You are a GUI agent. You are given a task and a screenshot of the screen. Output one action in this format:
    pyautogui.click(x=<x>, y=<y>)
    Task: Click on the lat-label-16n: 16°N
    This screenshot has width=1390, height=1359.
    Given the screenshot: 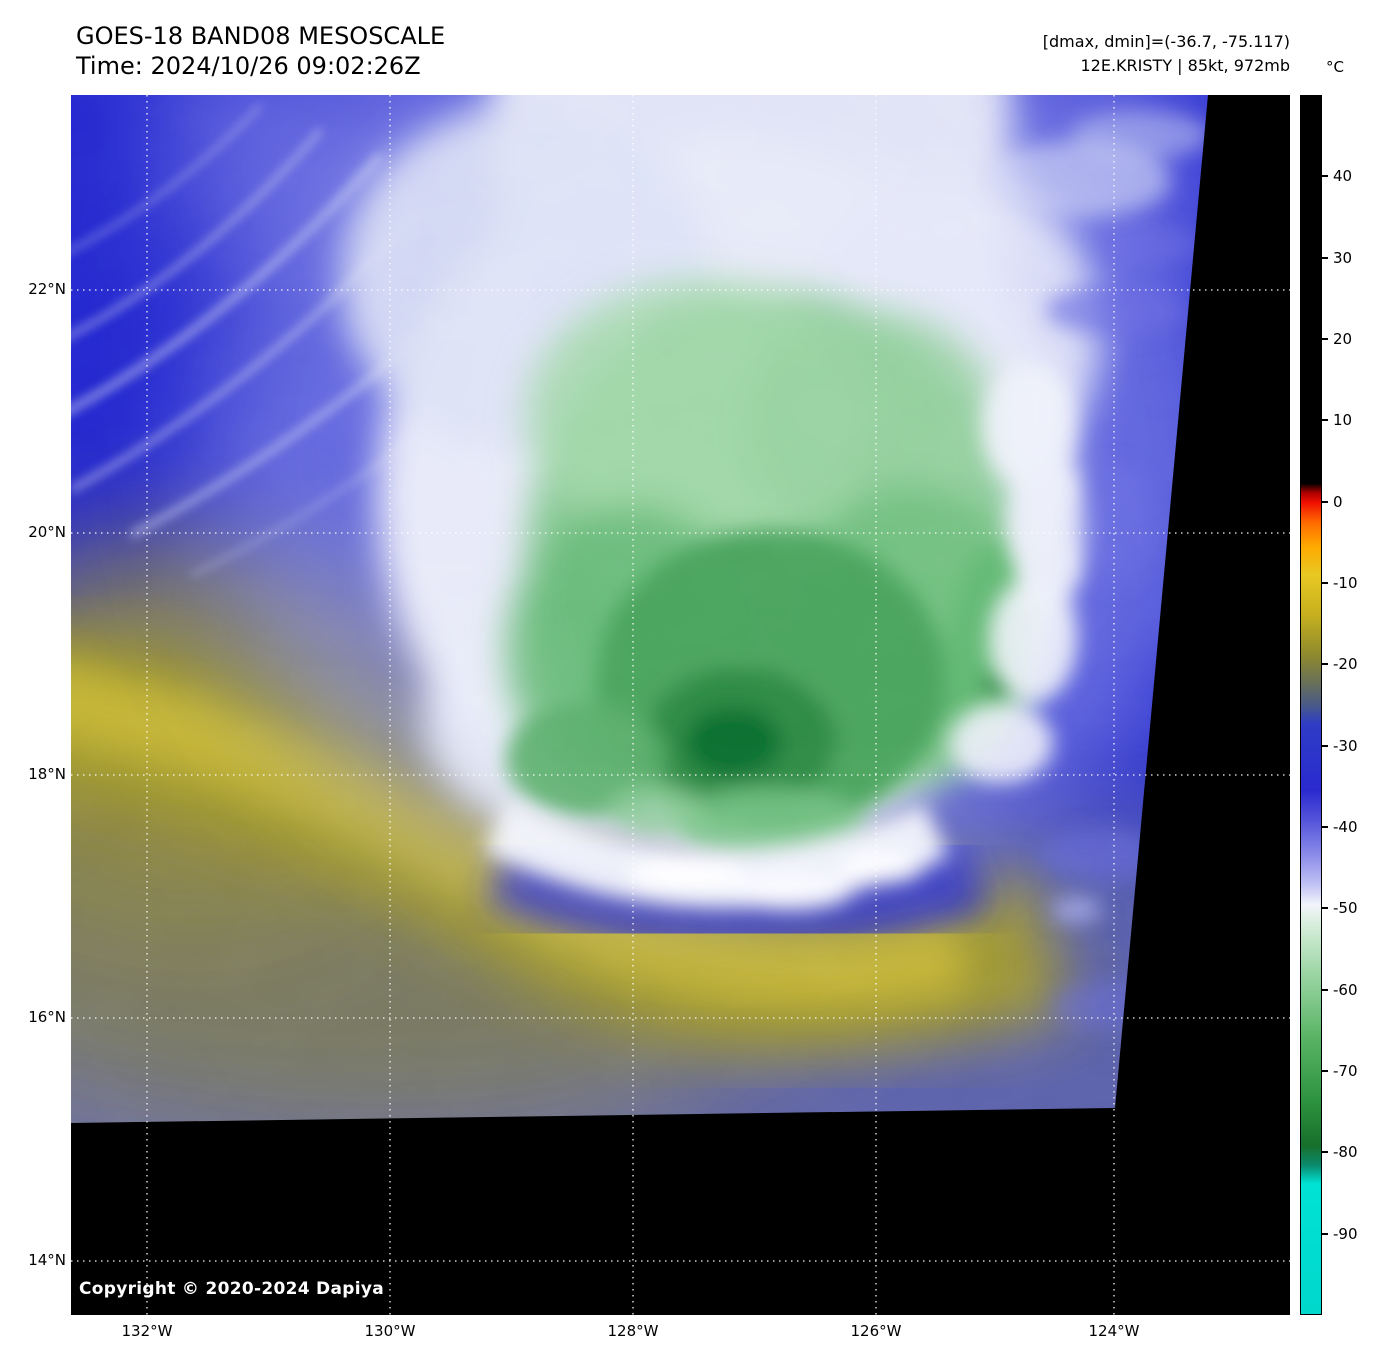 What is the action you would take?
    pyautogui.click(x=47, y=1017)
    